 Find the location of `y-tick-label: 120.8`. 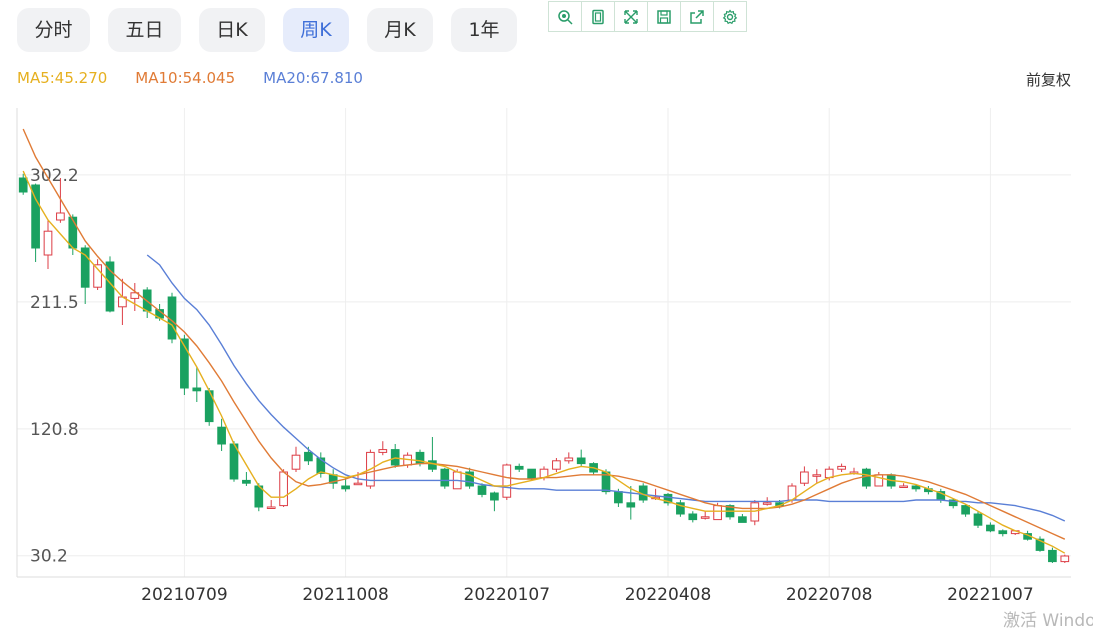

y-tick-label: 120.8 is located at coordinates (54, 430).